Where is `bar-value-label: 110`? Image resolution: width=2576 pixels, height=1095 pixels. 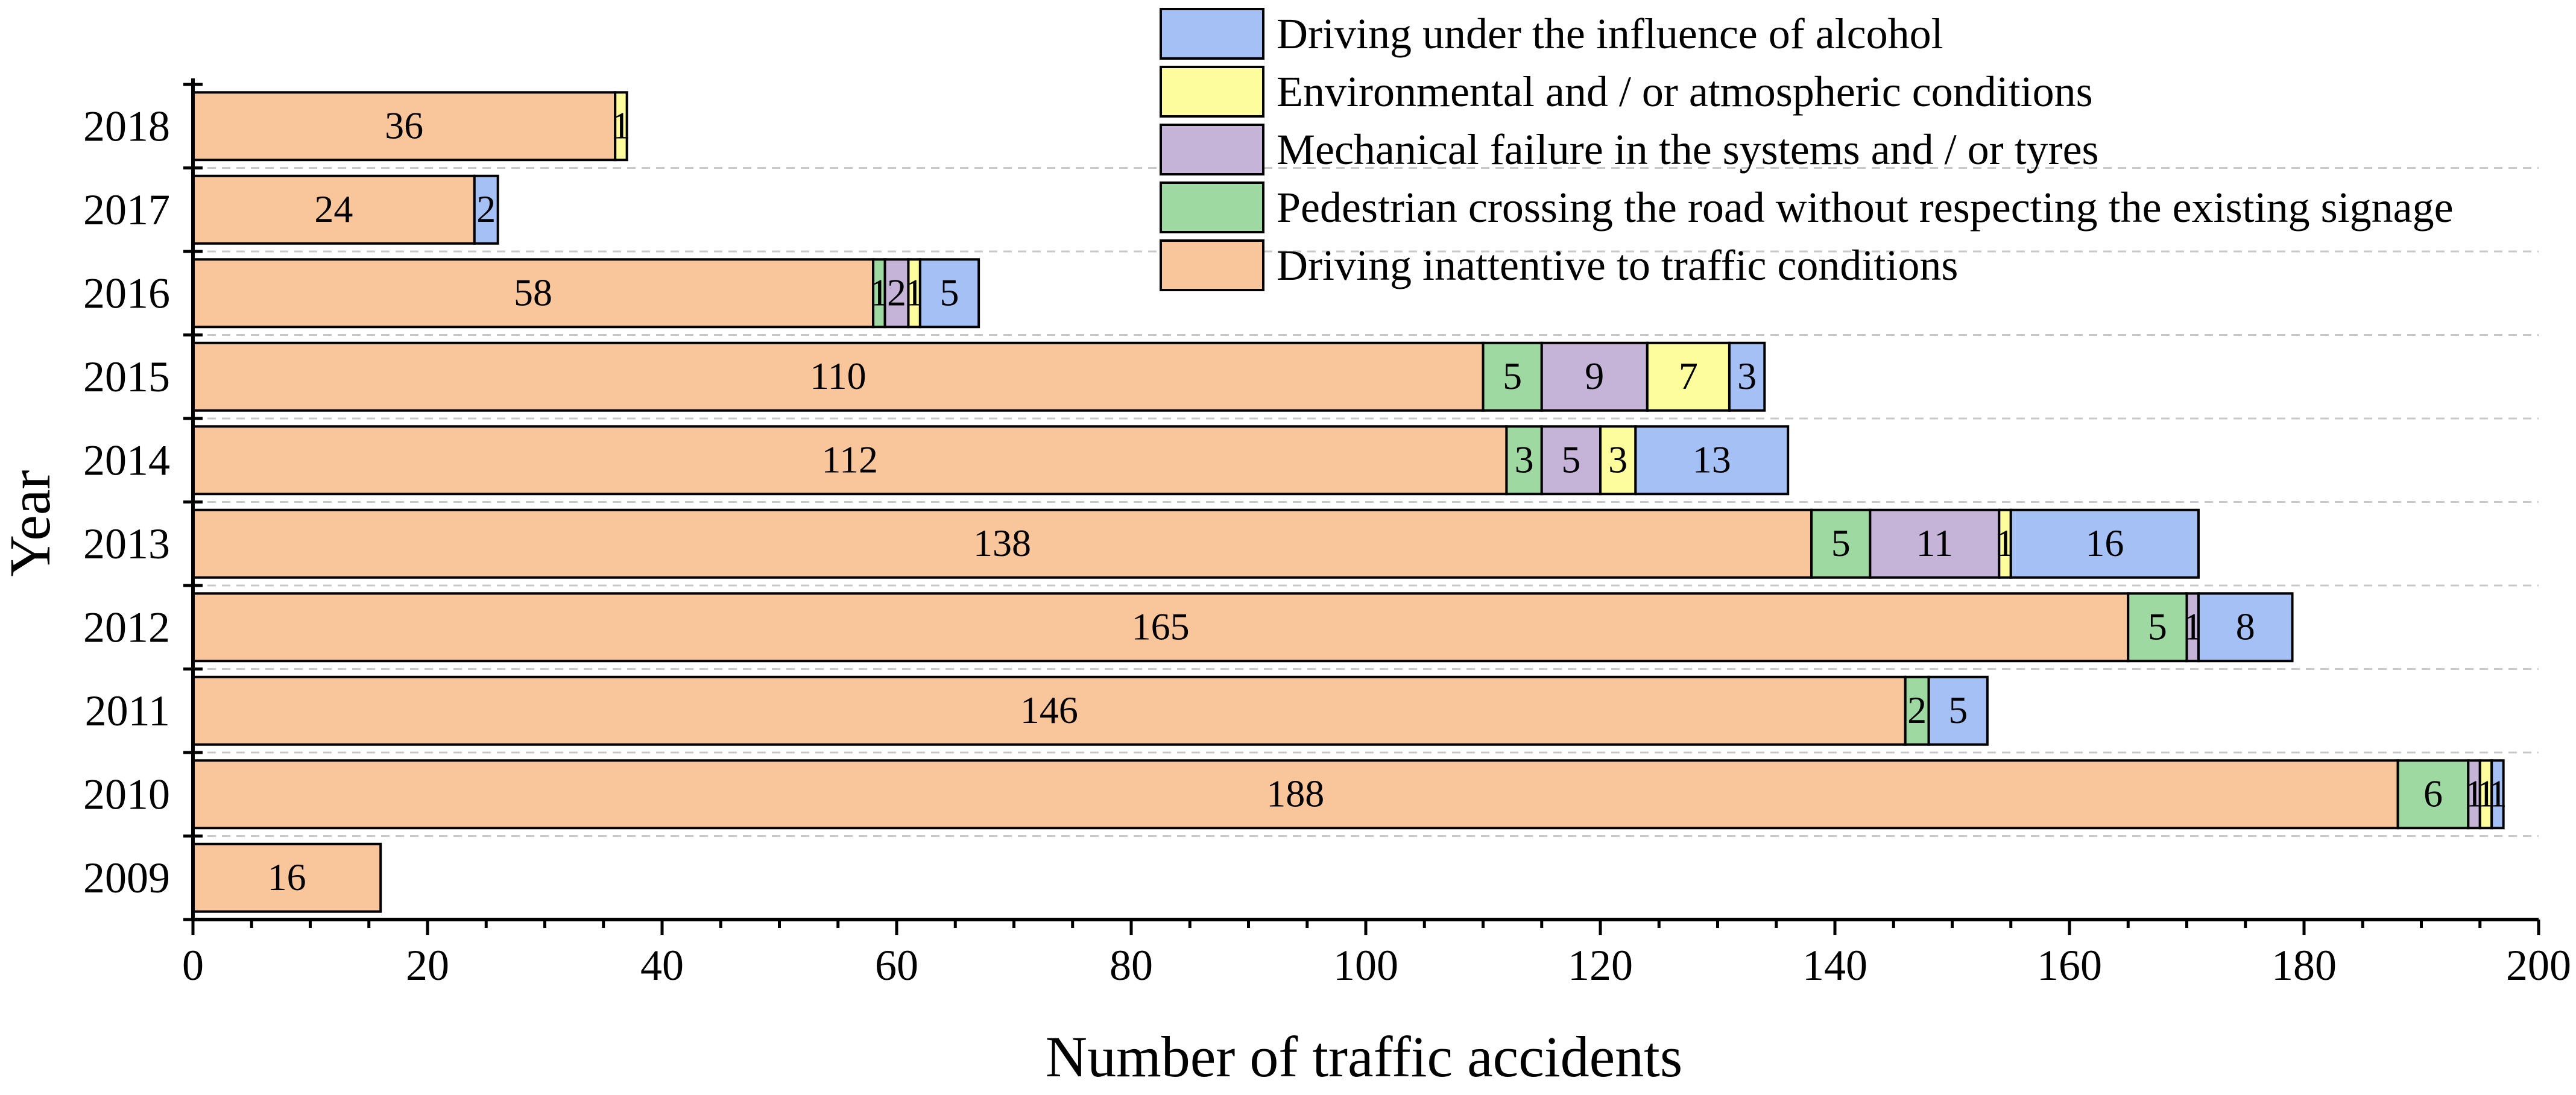
bar-value-label: 110 is located at coordinates (838, 376).